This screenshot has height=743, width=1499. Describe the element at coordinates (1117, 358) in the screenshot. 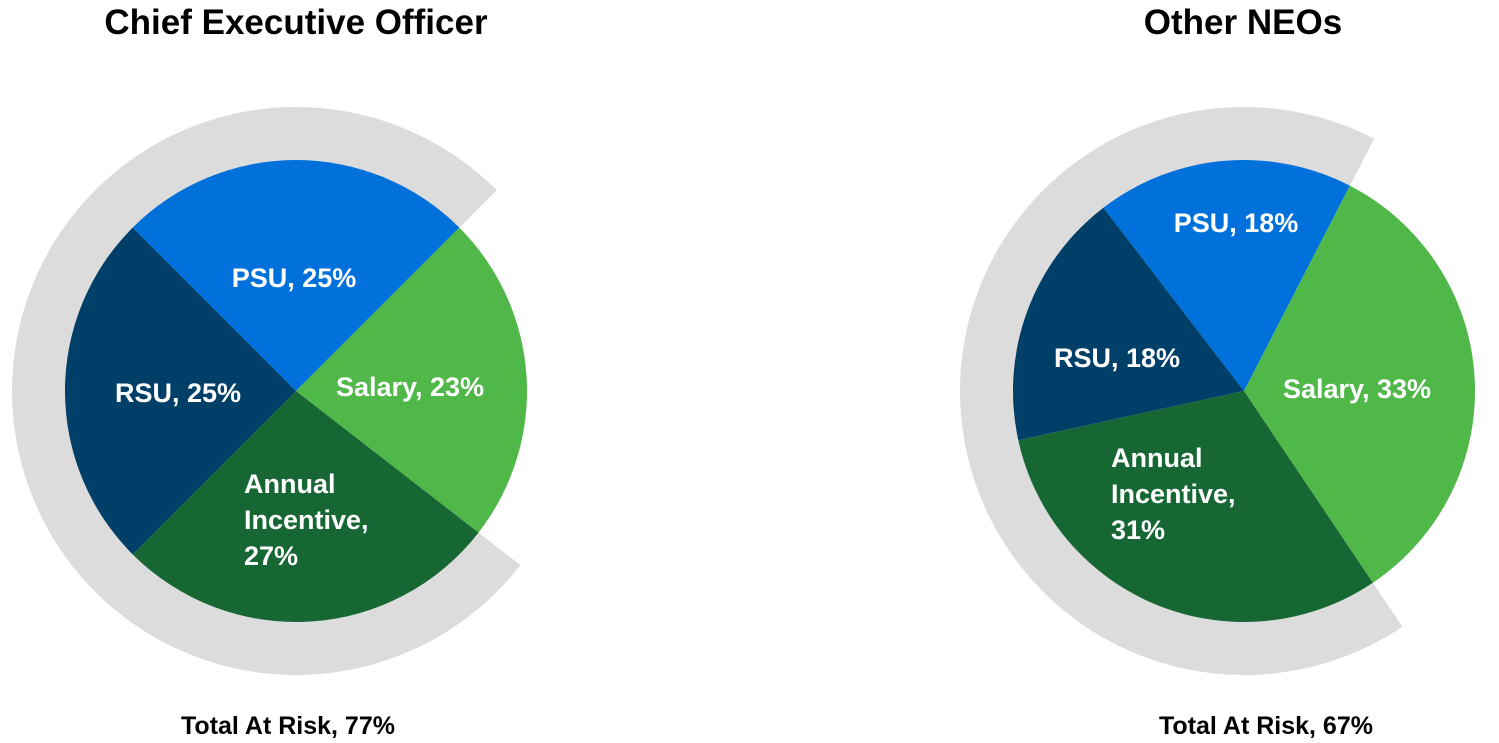

I see `label-rsu: RSU, 18%` at that location.